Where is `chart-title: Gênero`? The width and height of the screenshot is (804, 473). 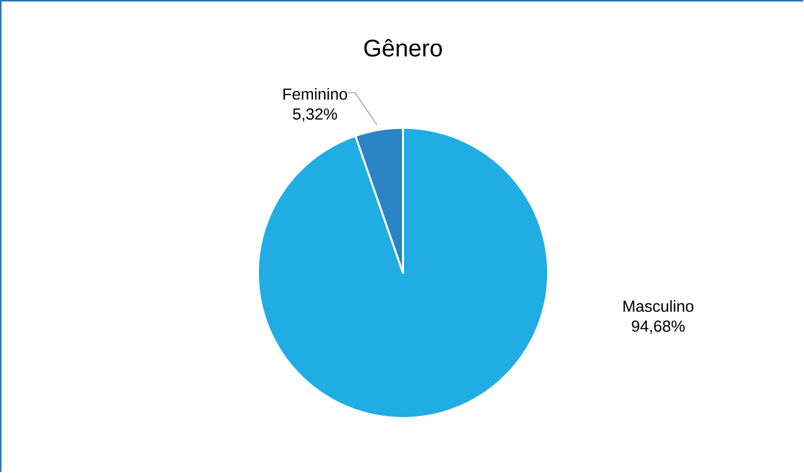 chart-title: Gênero is located at coordinates (403, 48).